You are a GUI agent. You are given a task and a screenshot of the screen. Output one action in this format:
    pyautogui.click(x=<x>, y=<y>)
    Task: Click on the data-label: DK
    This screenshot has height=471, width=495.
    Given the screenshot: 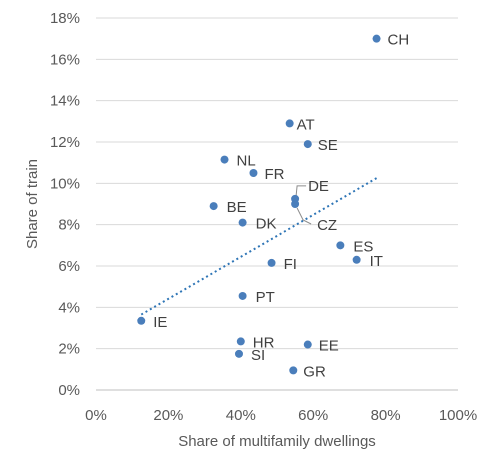 What is the action you would take?
    pyautogui.click(x=266, y=224)
    